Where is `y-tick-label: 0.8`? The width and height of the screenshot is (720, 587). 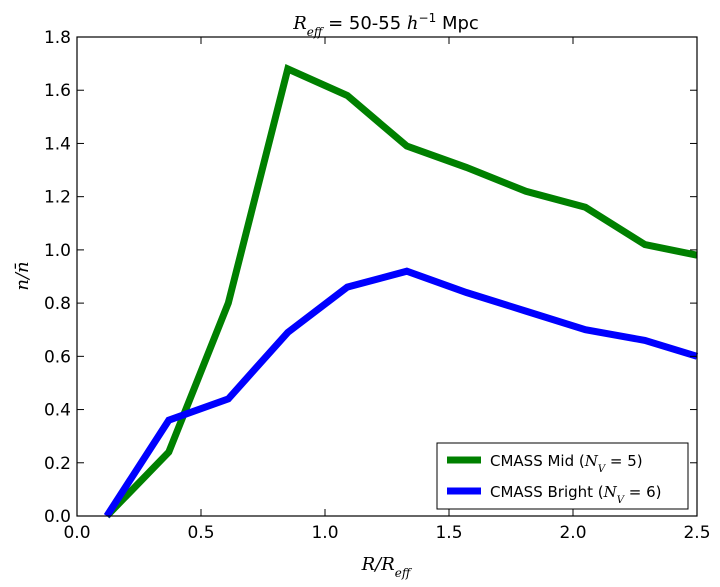
y-tick-label: 0.8 is located at coordinates (57, 304).